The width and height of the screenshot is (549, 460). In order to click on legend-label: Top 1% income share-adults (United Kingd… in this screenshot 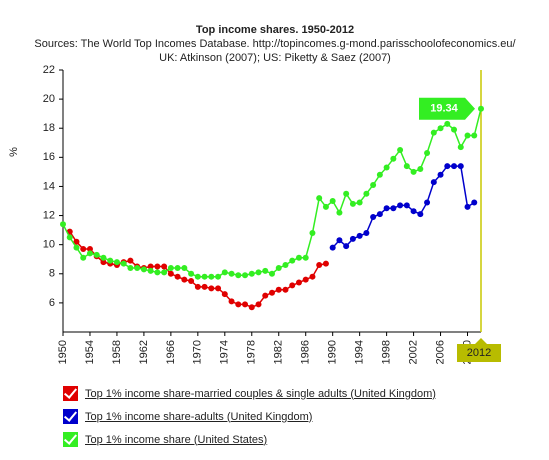, I will do `click(199, 416)`.